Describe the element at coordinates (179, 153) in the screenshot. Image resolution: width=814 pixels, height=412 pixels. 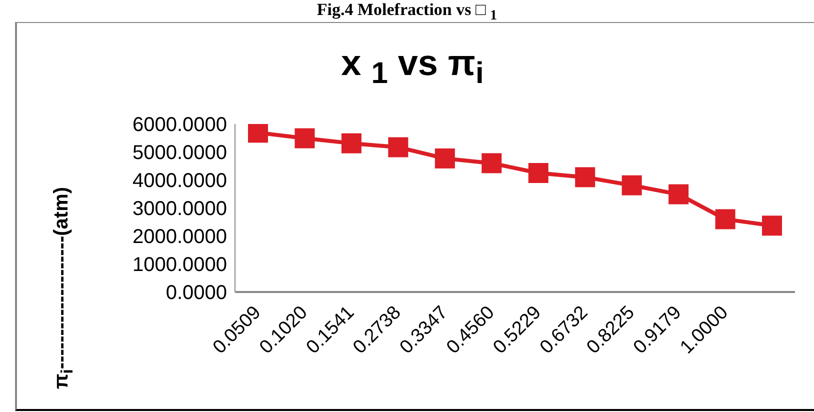
I see `y-tick-label: 5000.0000` at that location.